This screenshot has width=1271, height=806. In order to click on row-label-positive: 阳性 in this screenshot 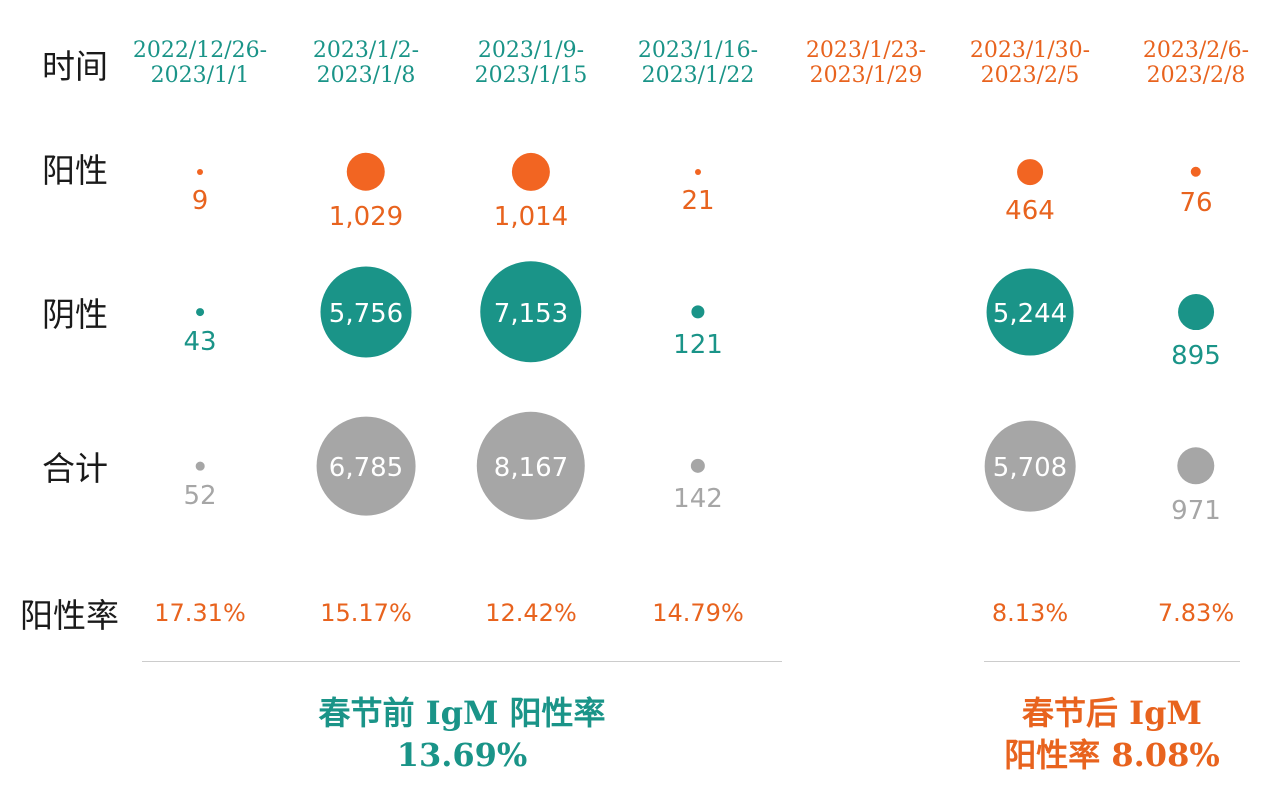, I will do `click(75, 170)`.